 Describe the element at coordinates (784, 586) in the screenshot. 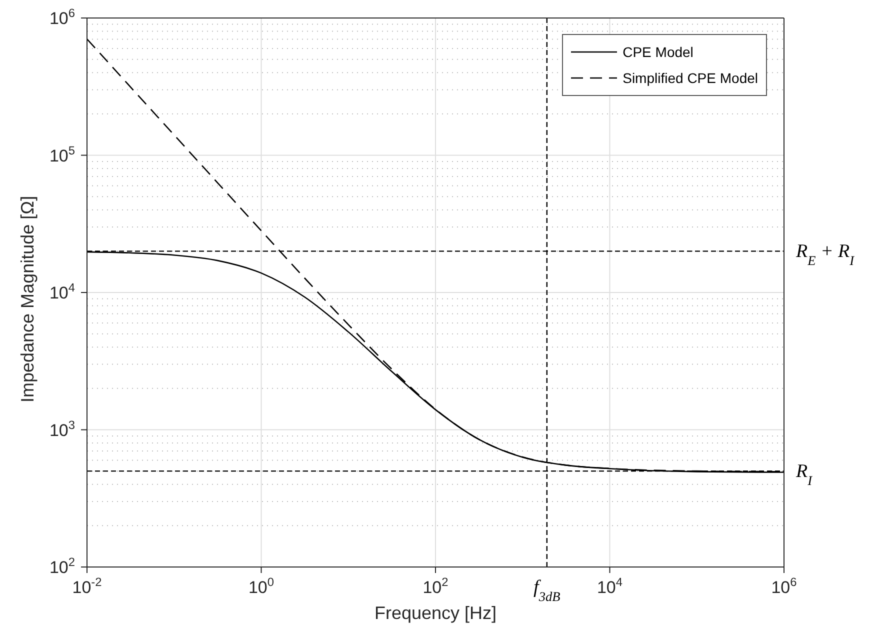

I see `x-tick-label: 10$^{6}$` at that location.